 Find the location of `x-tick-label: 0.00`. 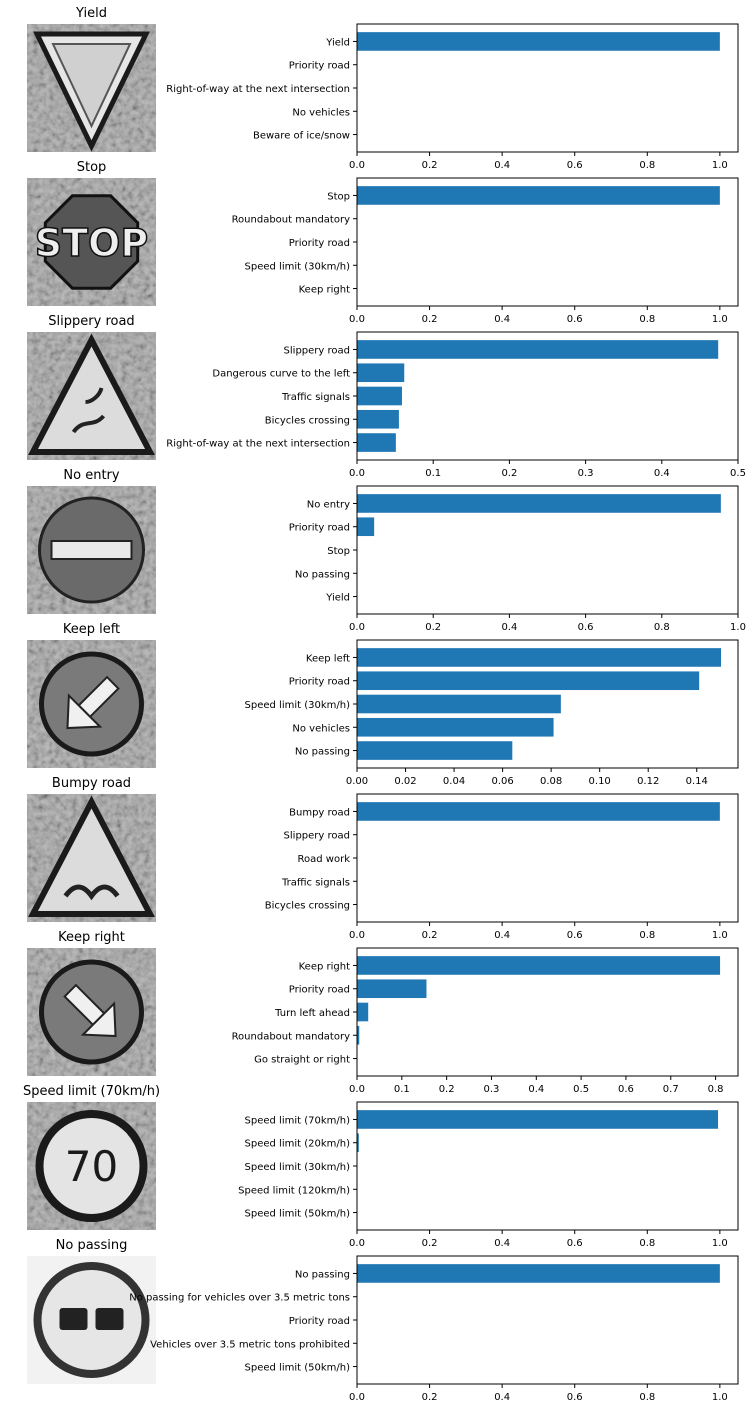

x-tick-label: 0.00 is located at coordinates (357, 781).